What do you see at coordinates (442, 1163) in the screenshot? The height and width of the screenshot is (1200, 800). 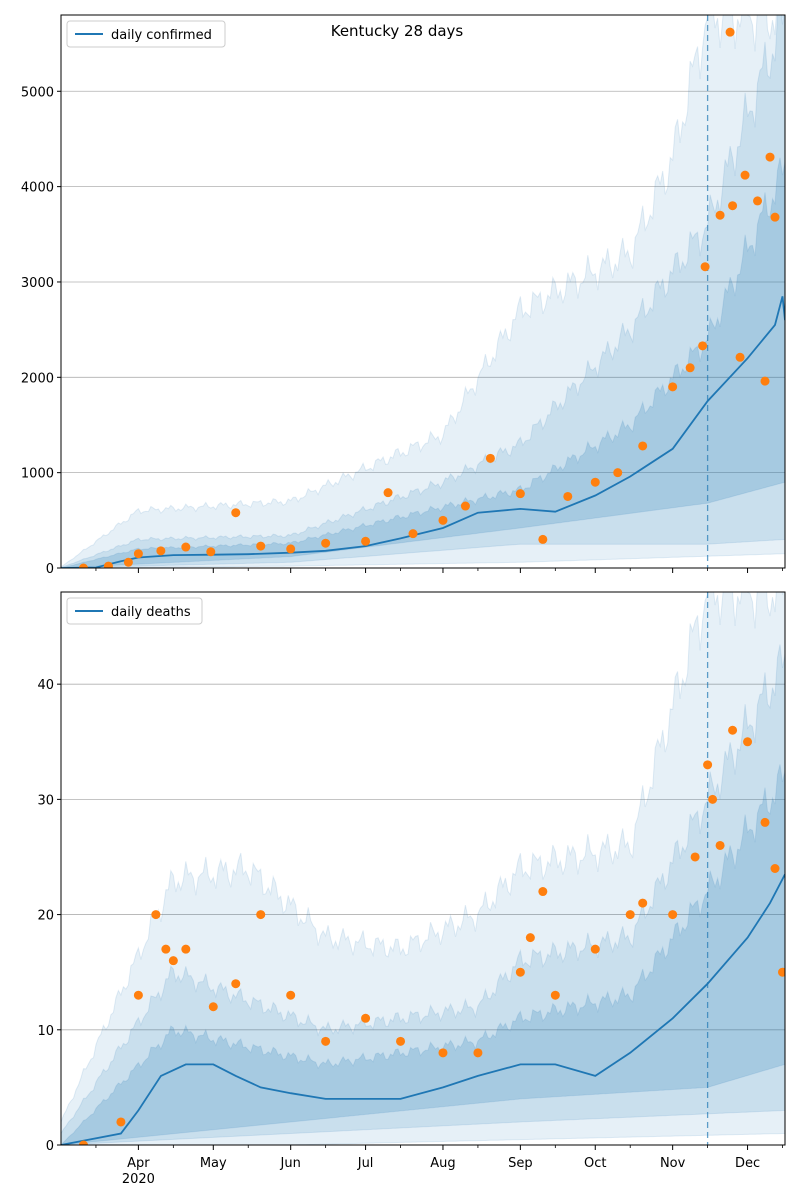 I see `x-tick-label: Aug` at bounding box center [442, 1163].